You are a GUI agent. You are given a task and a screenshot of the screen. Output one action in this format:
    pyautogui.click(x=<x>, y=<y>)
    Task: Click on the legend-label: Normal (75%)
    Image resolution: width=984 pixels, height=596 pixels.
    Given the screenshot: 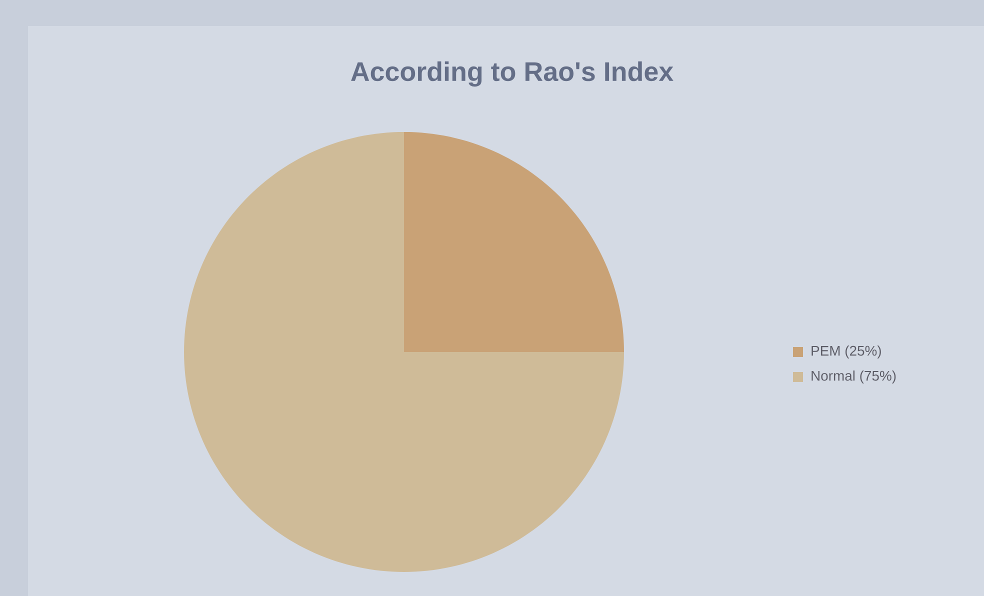 What is the action you would take?
    pyautogui.click(x=854, y=377)
    